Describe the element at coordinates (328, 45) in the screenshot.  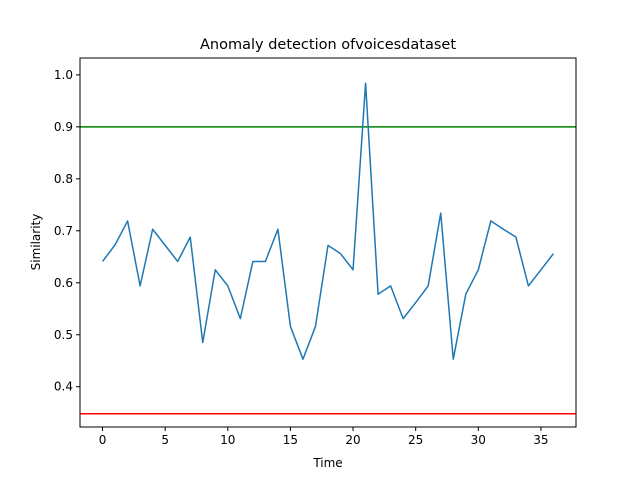
I see `chart-title: Anomaly detection ofvoicesdataset` at that location.